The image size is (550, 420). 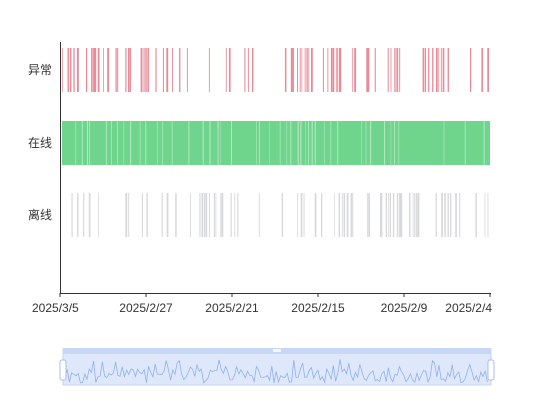 I want to click on zoom-grip-icon, so click(x=277, y=350).